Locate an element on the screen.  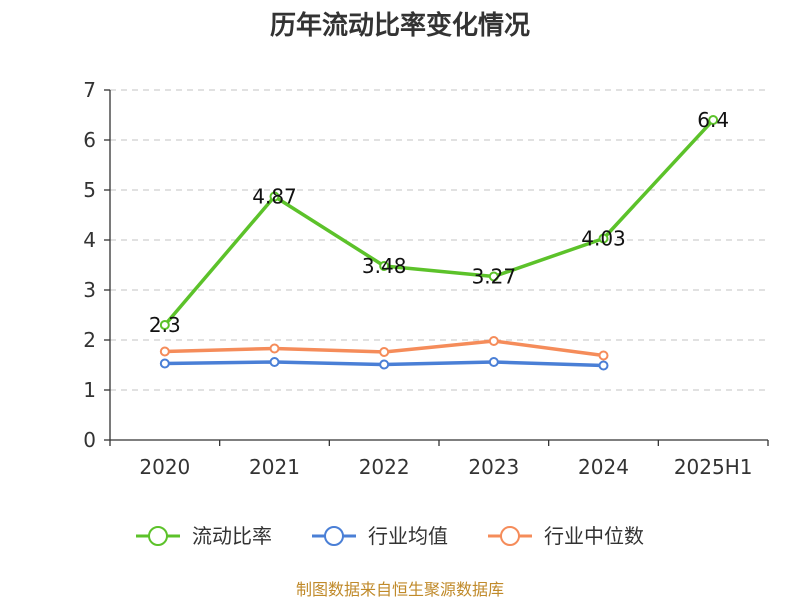
legend-item: 流动比率 is located at coordinates (204, 536).